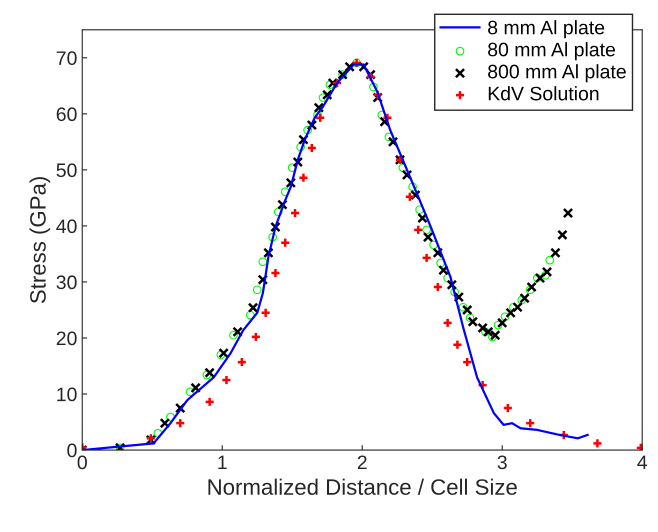 This screenshot has width=658, height=532. I want to click on legend-label: 800 mm Al plate, so click(557, 73).